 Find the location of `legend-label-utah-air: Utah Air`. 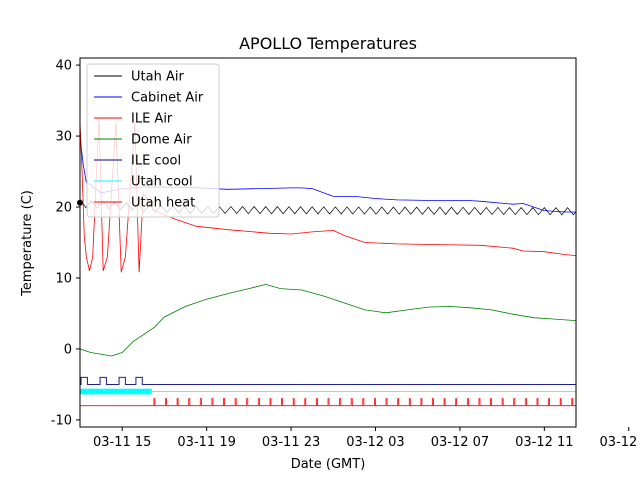

legend-label-utah-air: Utah Air is located at coordinates (157, 77).